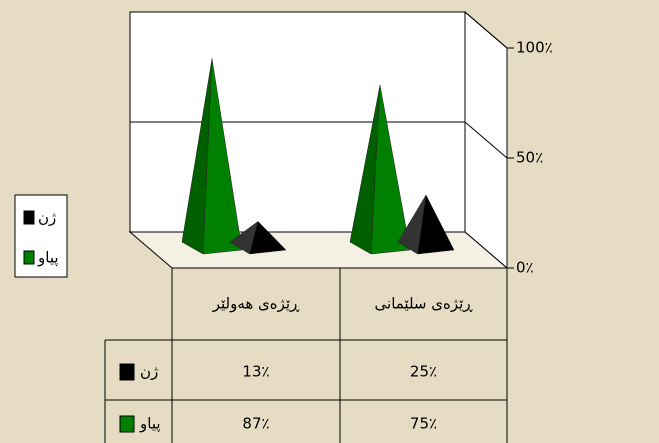 The height and width of the screenshot is (443, 659). I want to click on y-tick-label: 50٪, so click(529, 158).